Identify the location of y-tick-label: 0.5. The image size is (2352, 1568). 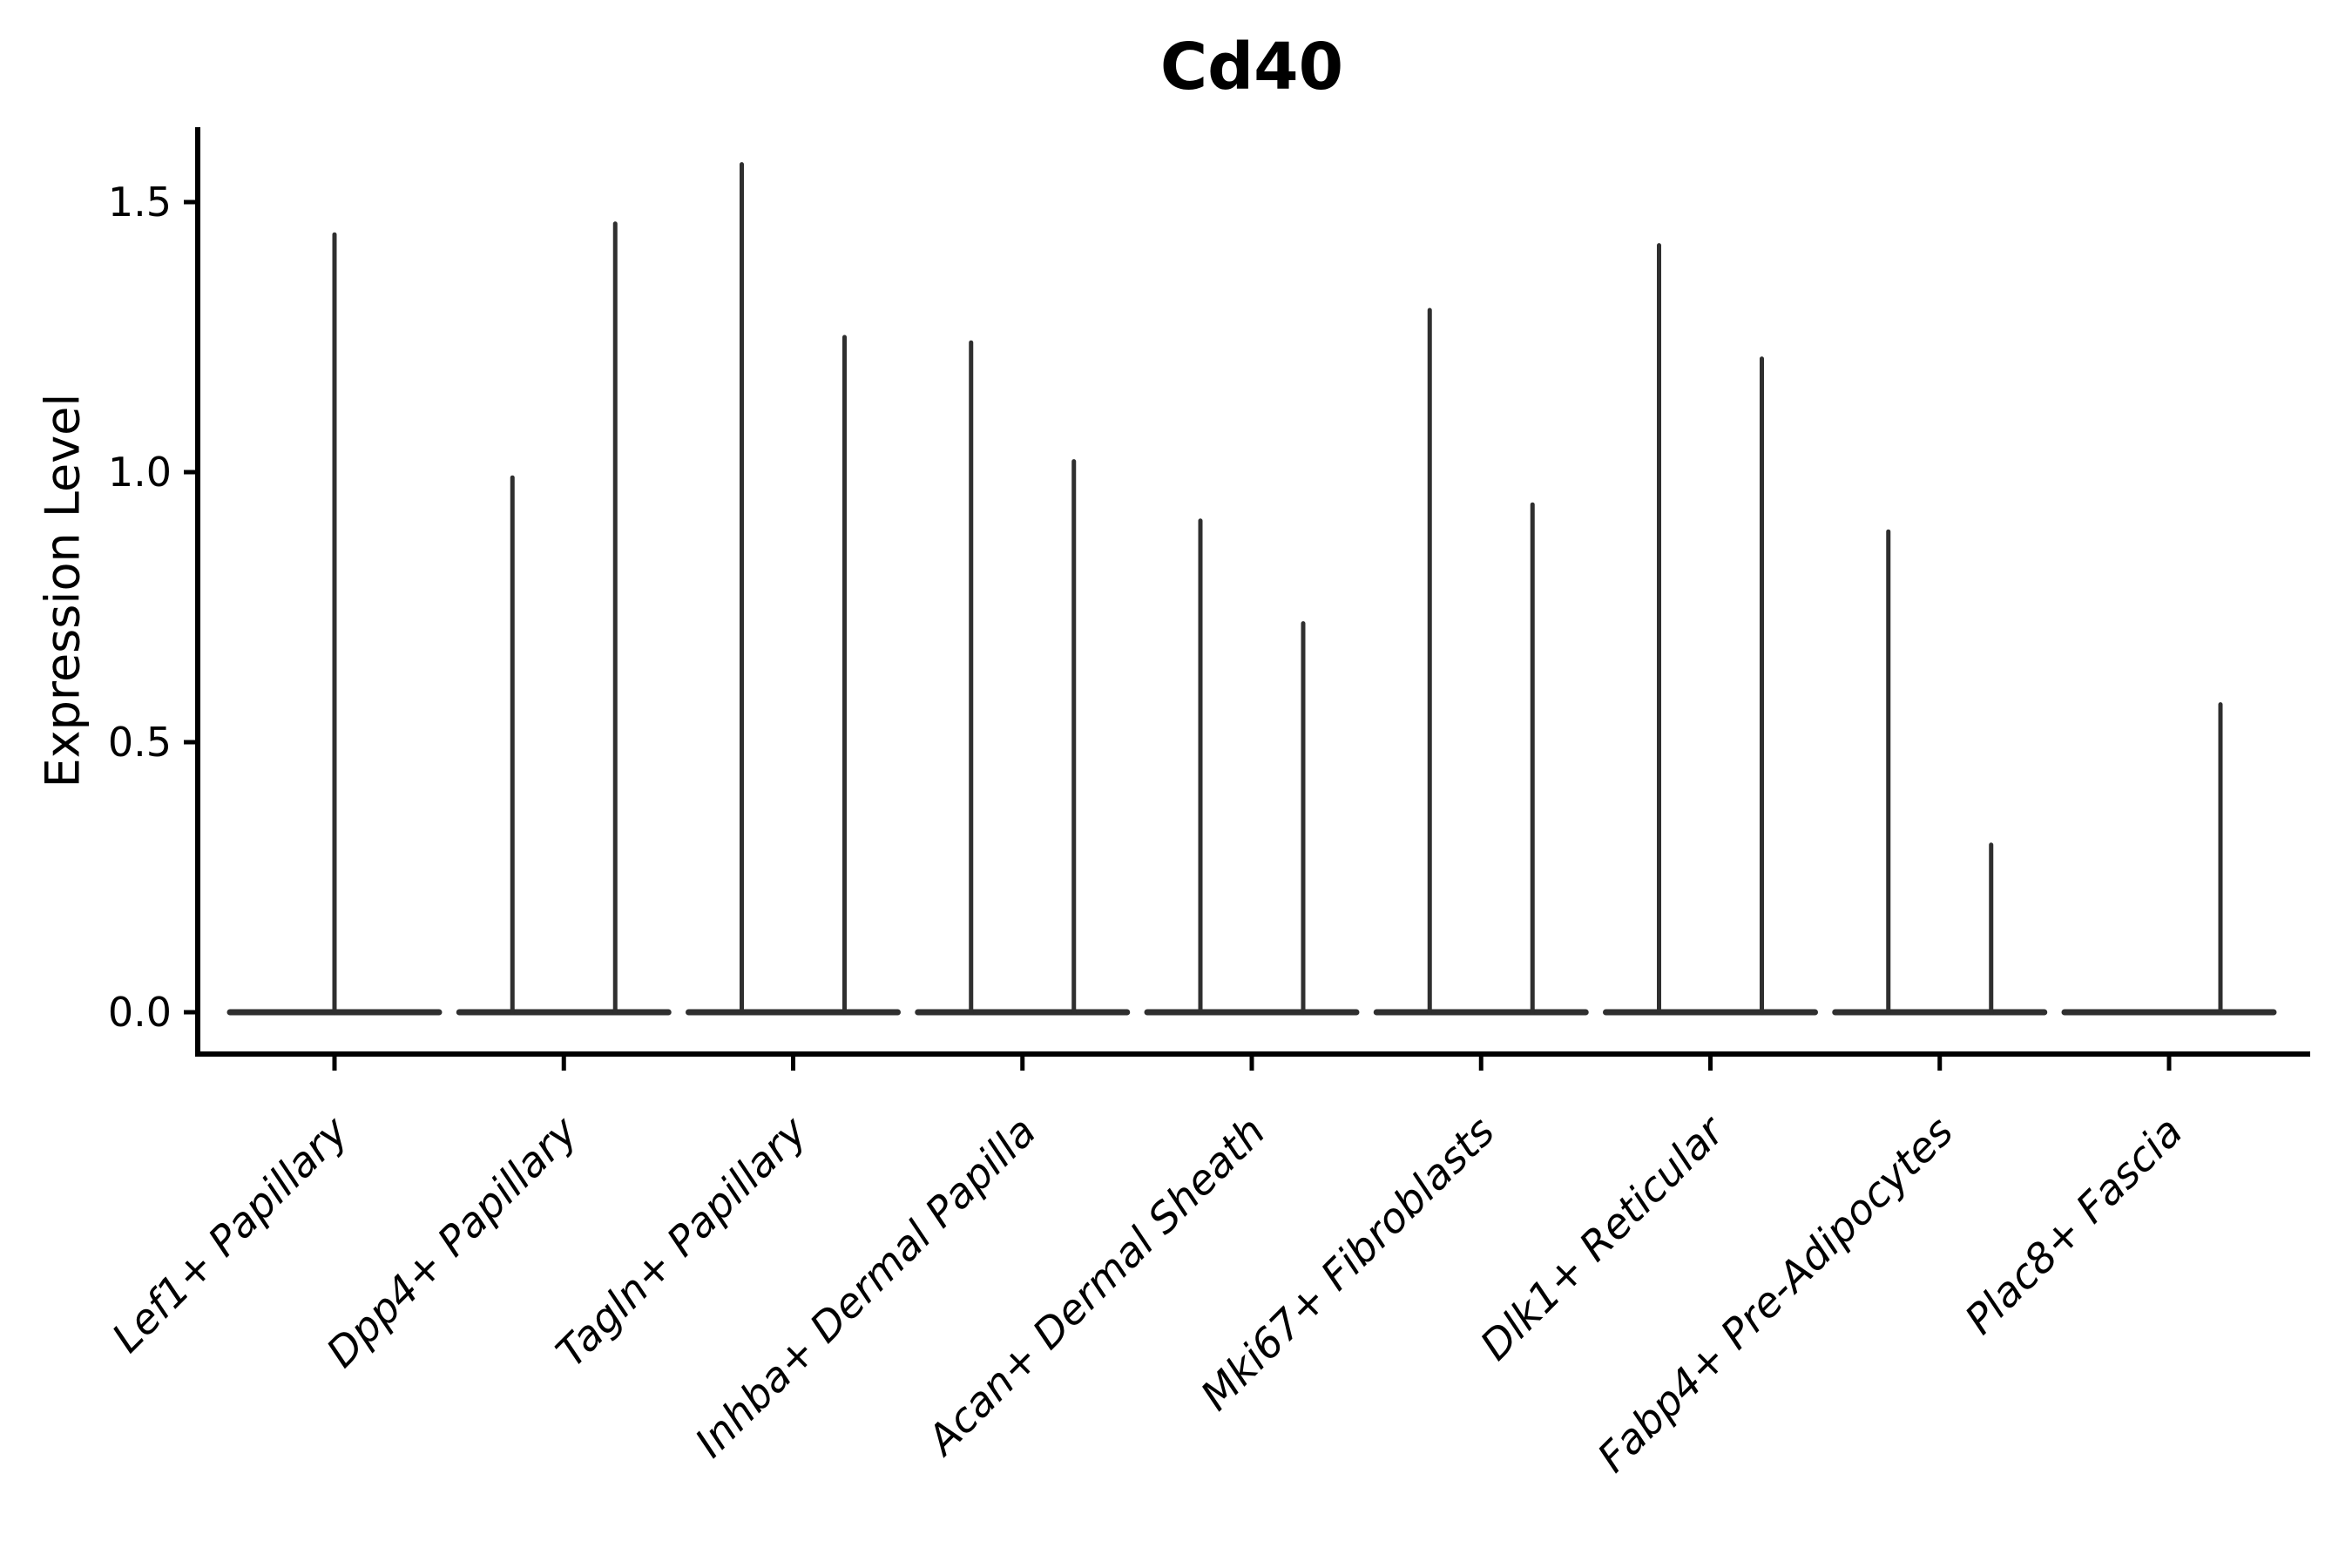
(140, 742).